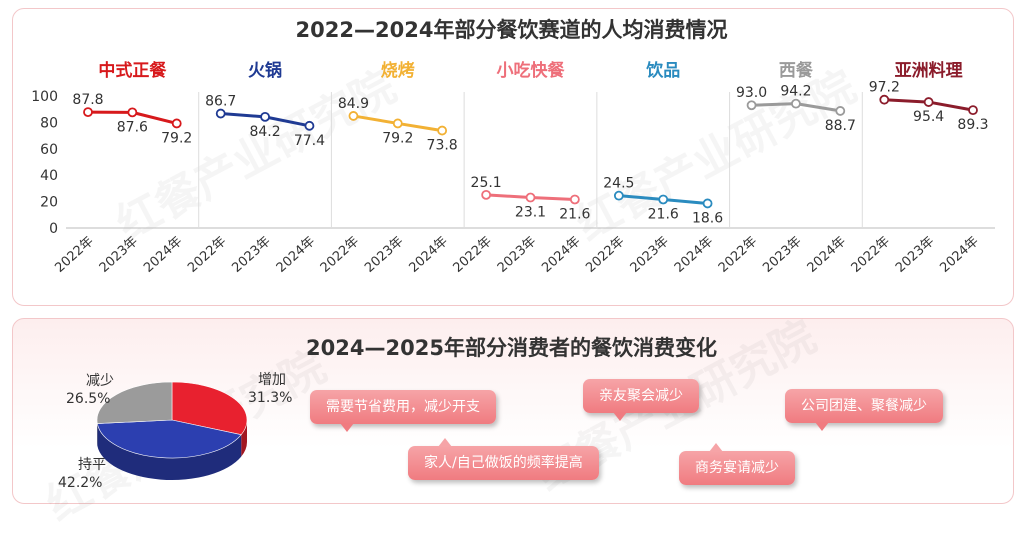 This screenshot has height=533, width=1023. What do you see at coordinates (531, 70) in the screenshot?
I see `series-name: 小吃快餐` at bounding box center [531, 70].